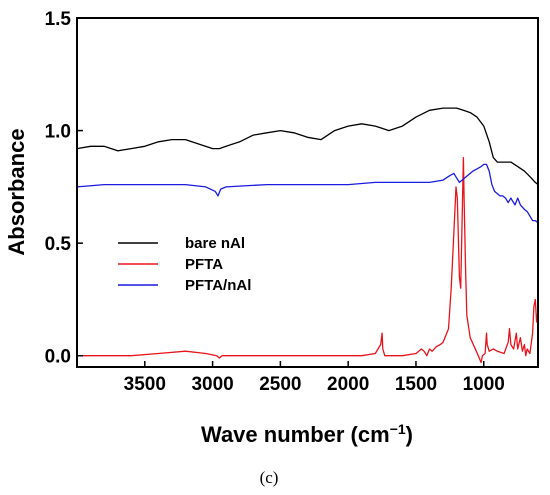 This screenshot has height=495, width=550. I want to click on legend-label-pfta-nal: PFTA/nAl, so click(218, 285).